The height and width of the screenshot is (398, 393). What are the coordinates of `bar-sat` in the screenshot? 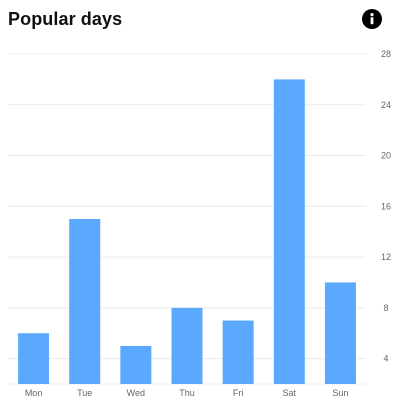 It's located at (289, 231).